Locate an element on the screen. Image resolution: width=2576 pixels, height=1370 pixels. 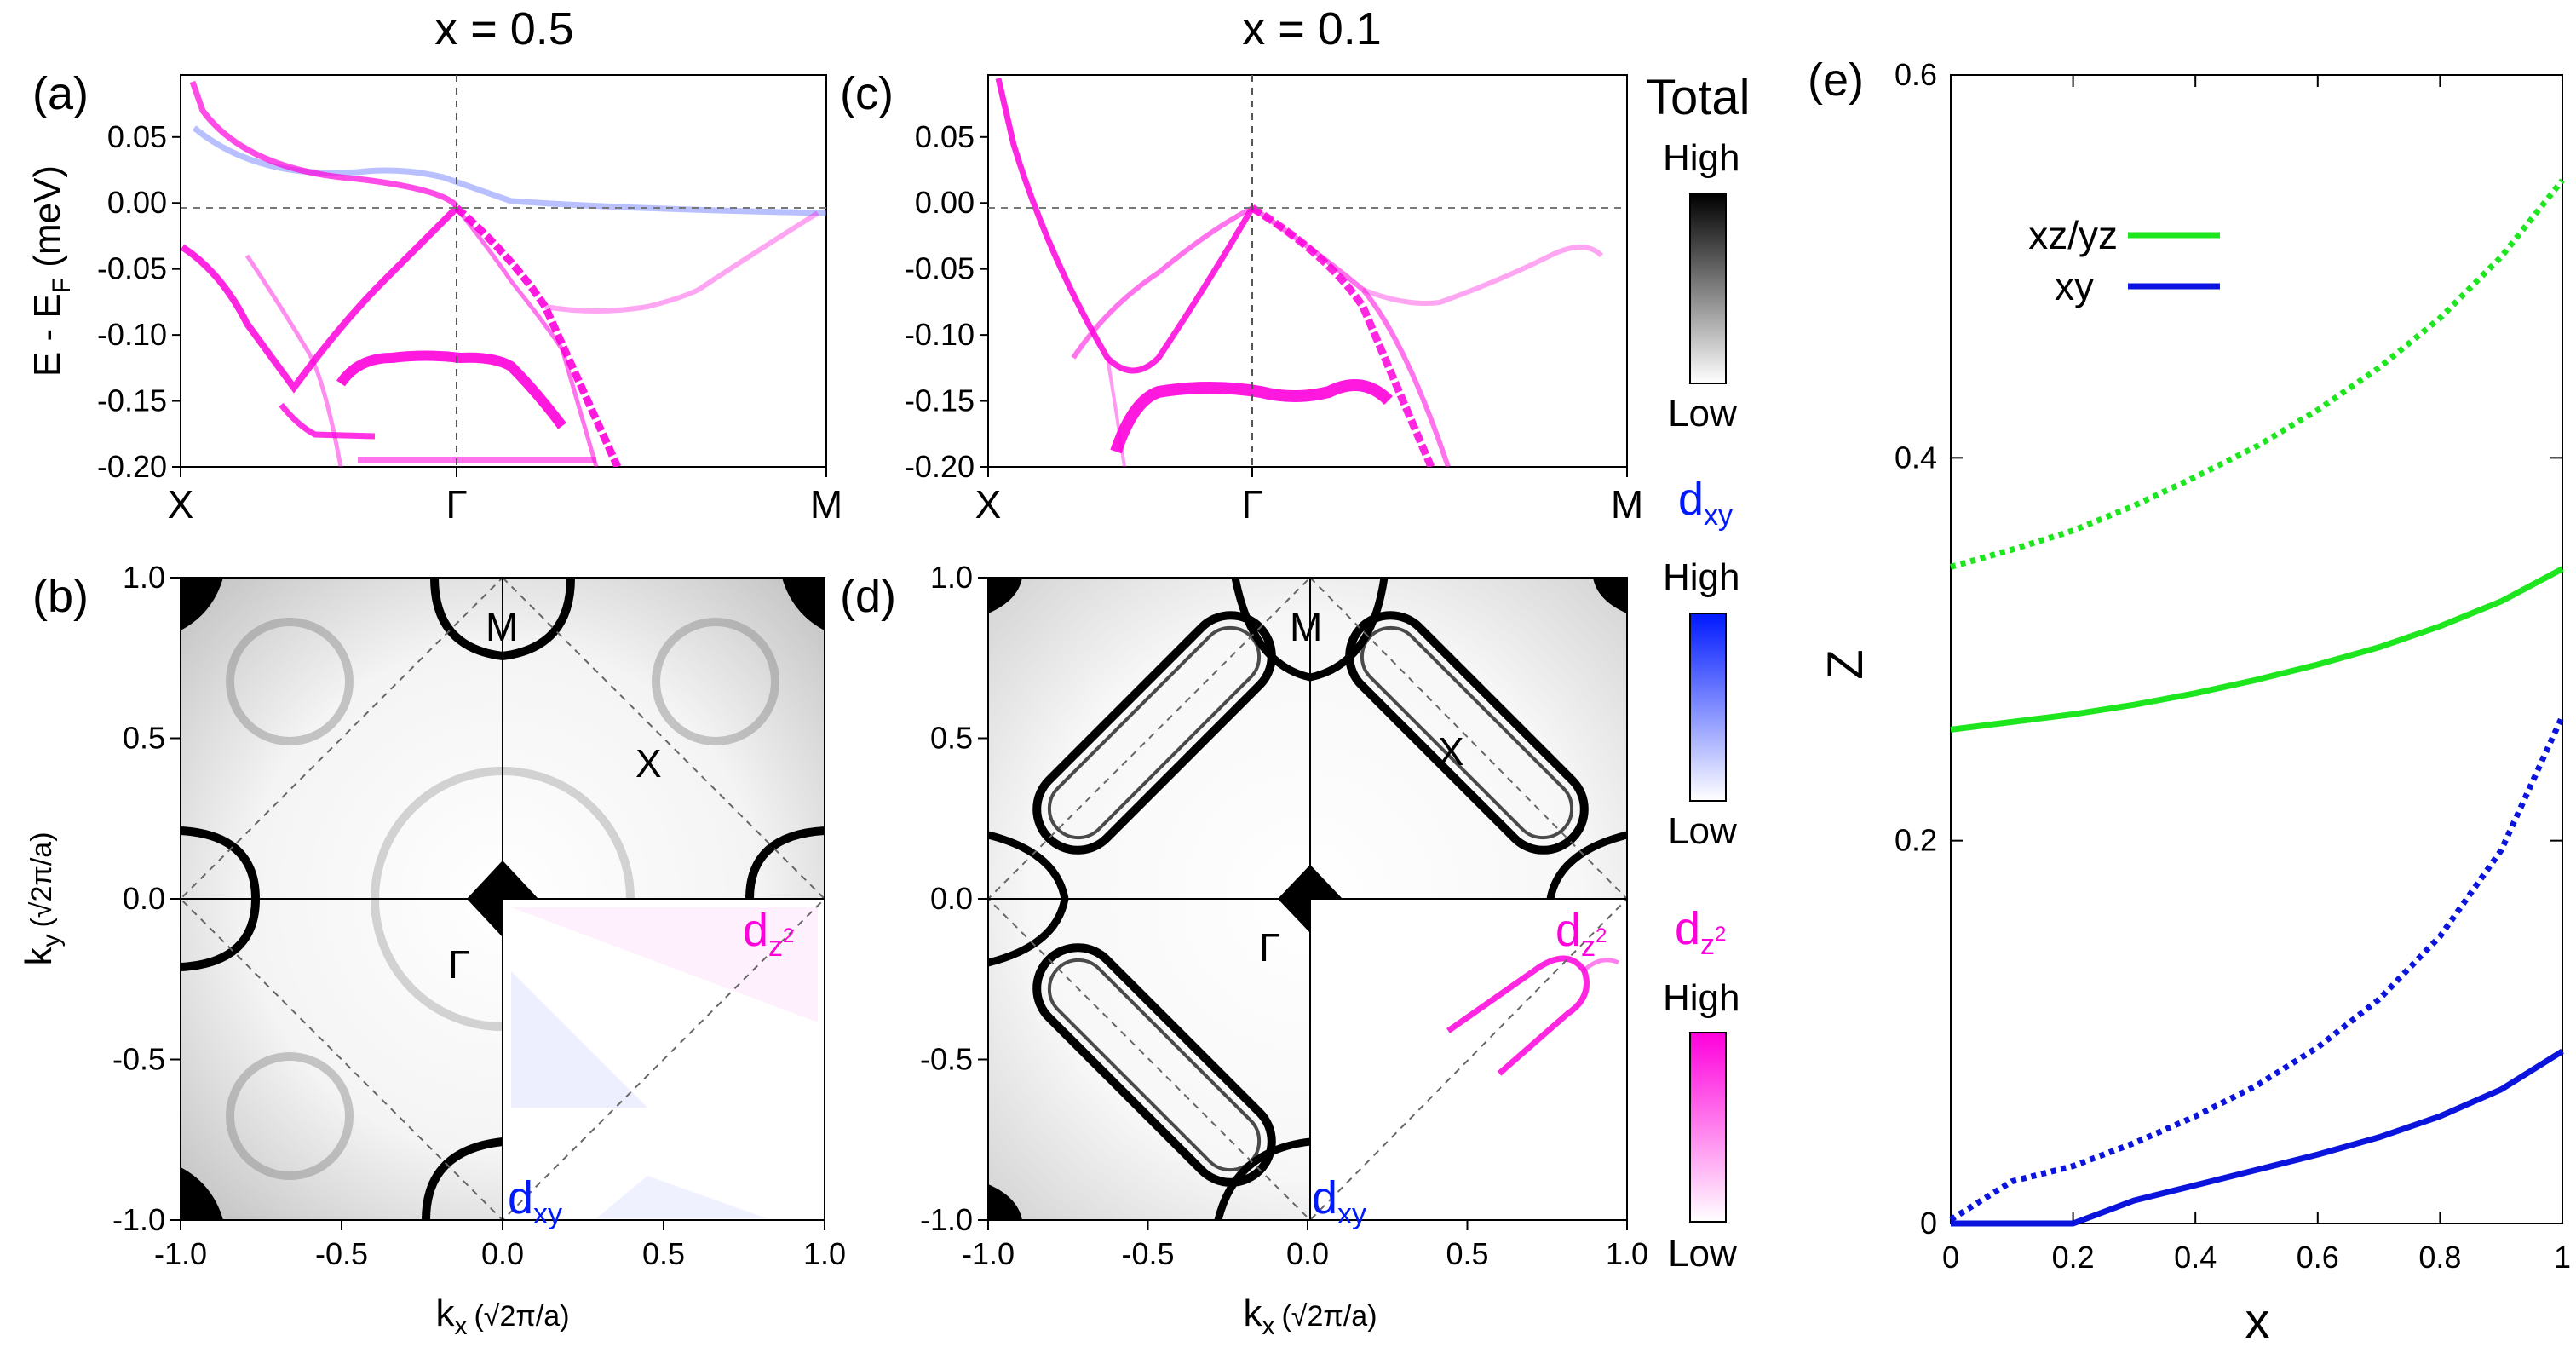
fs-ytick-label-d: 0.0 is located at coordinates (951, 898).